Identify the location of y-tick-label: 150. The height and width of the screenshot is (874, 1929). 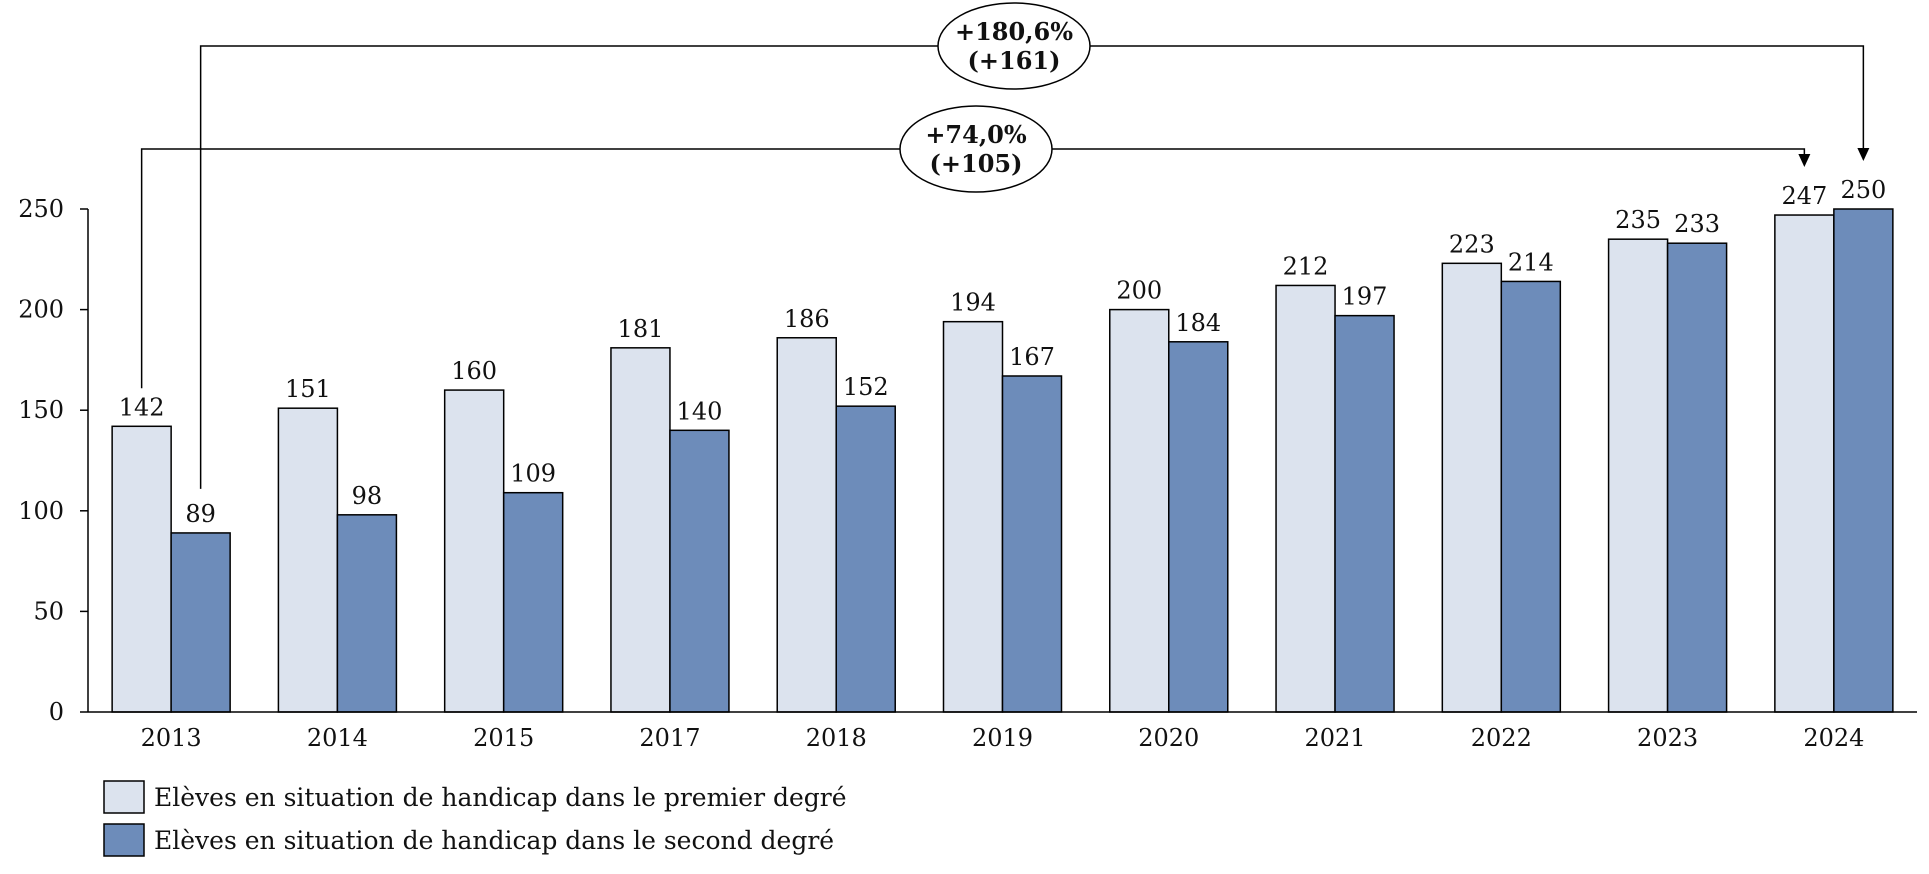
(41, 410).